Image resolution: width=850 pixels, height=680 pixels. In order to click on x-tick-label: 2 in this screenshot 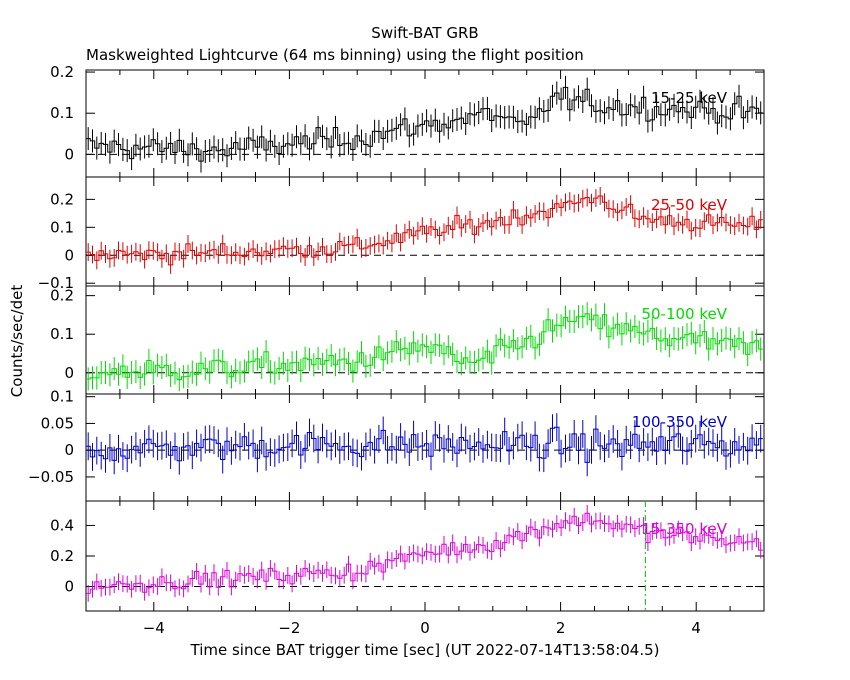, I will do `click(561, 628)`.